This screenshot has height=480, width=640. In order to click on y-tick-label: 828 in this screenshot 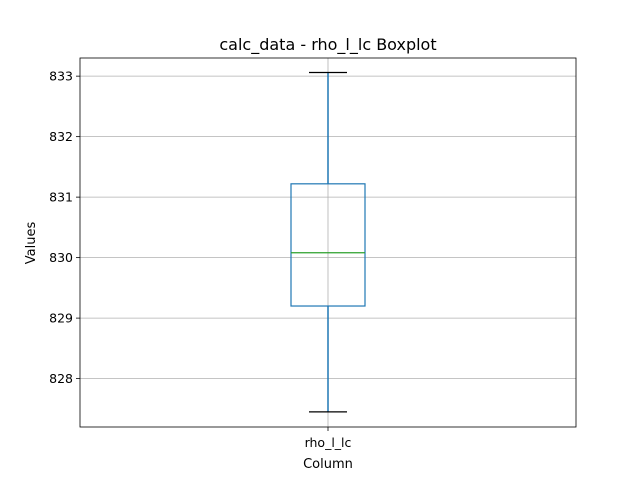, I will do `click(61, 378)`.